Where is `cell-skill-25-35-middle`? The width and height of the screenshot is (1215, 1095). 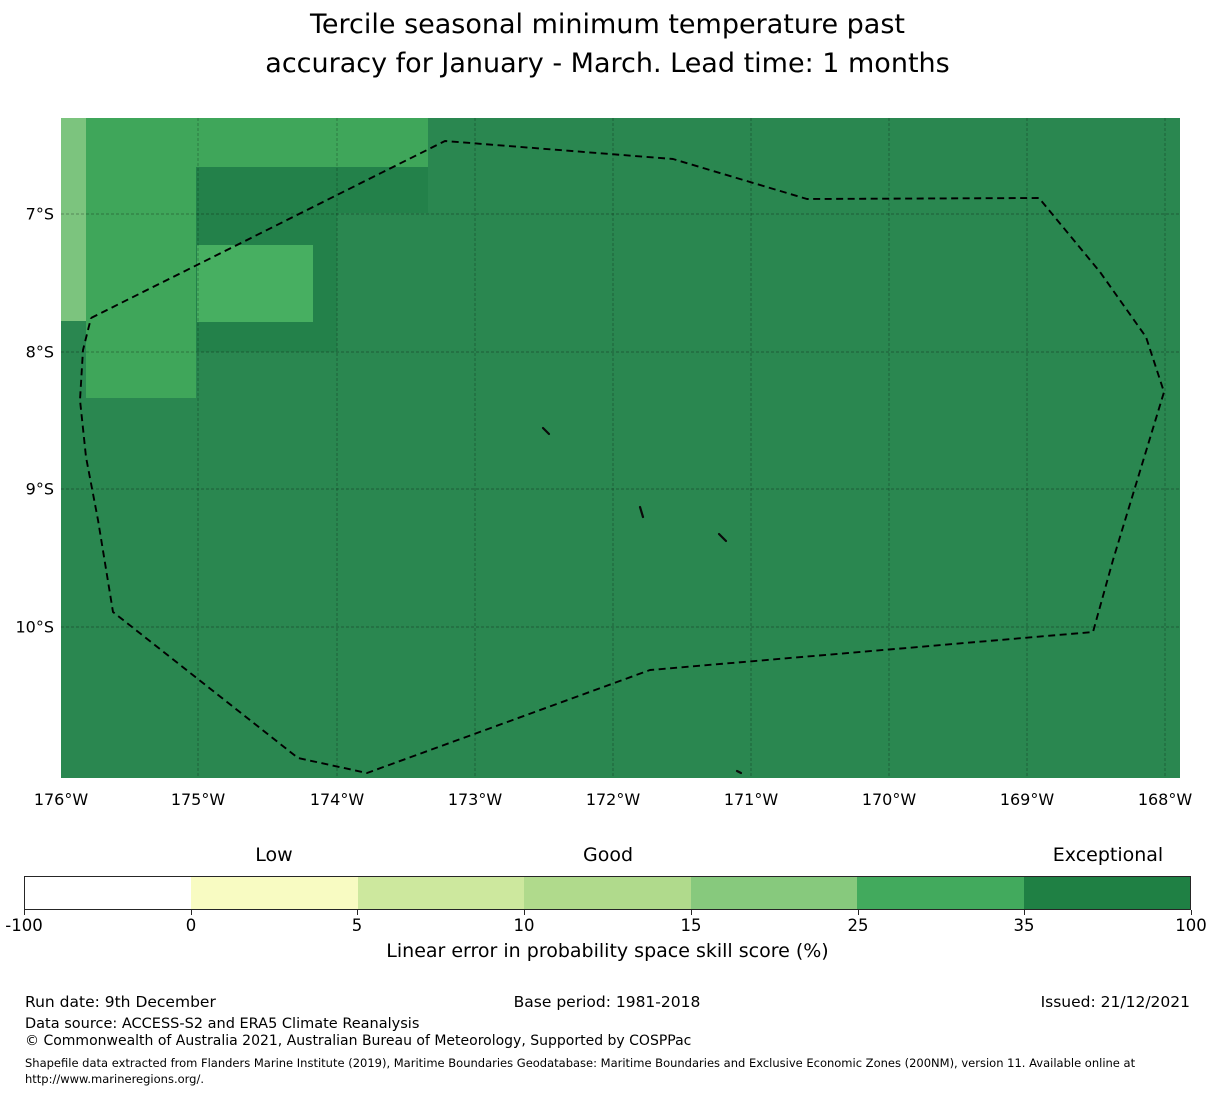
cell-skill-25-35-middle is located at coordinates (255, 283).